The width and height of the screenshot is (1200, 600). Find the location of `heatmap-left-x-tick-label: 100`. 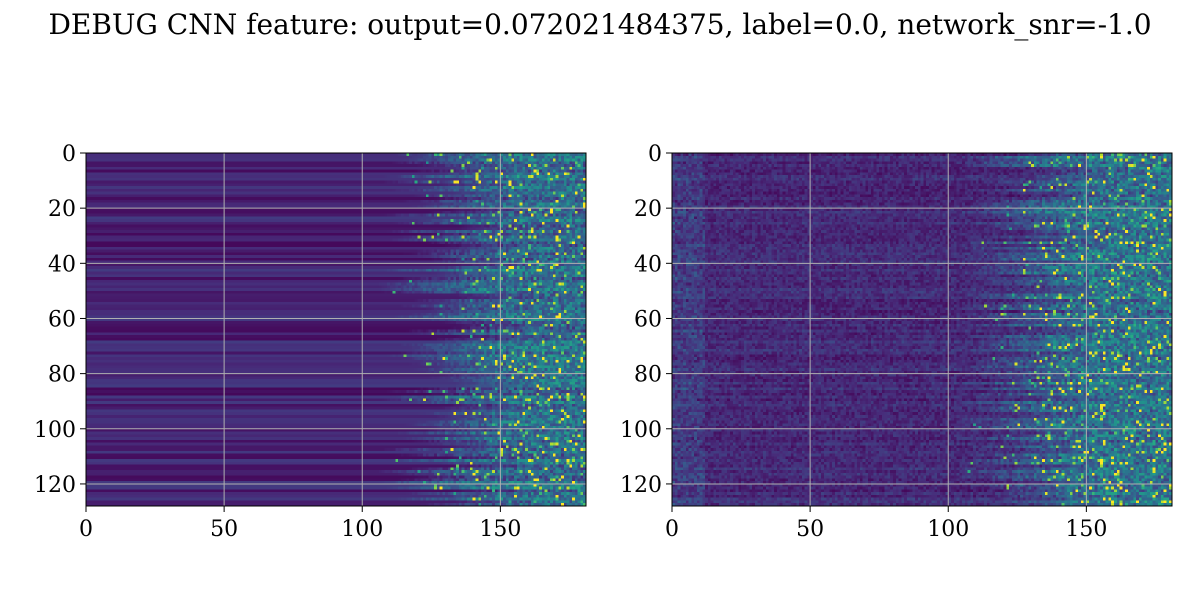

heatmap-left-x-tick-label: 100 is located at coordinates (362, 529).